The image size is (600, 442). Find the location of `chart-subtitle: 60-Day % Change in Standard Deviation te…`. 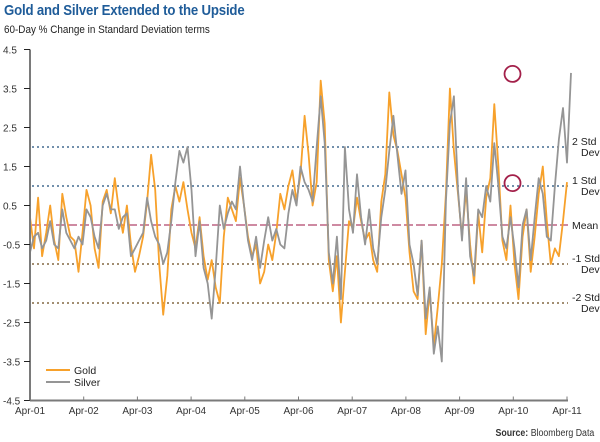

chart-subtitle: 60-Day % Change in Standard Deviation te… is located at coordinates (107, 30).